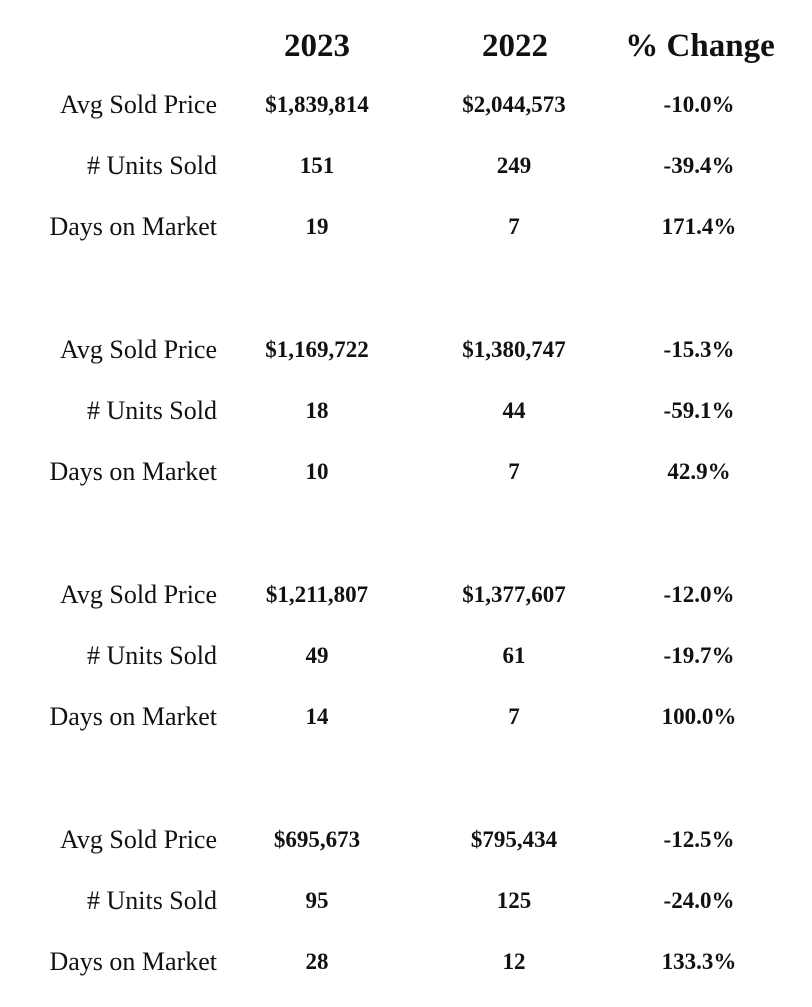 The height and width of the screenshot is (1007, 812). What do you see at coordinates (406, 717) in the screenshot?
I see `table-row: Days on Market 14 7 100.0%` at bounding box center [406, 717].